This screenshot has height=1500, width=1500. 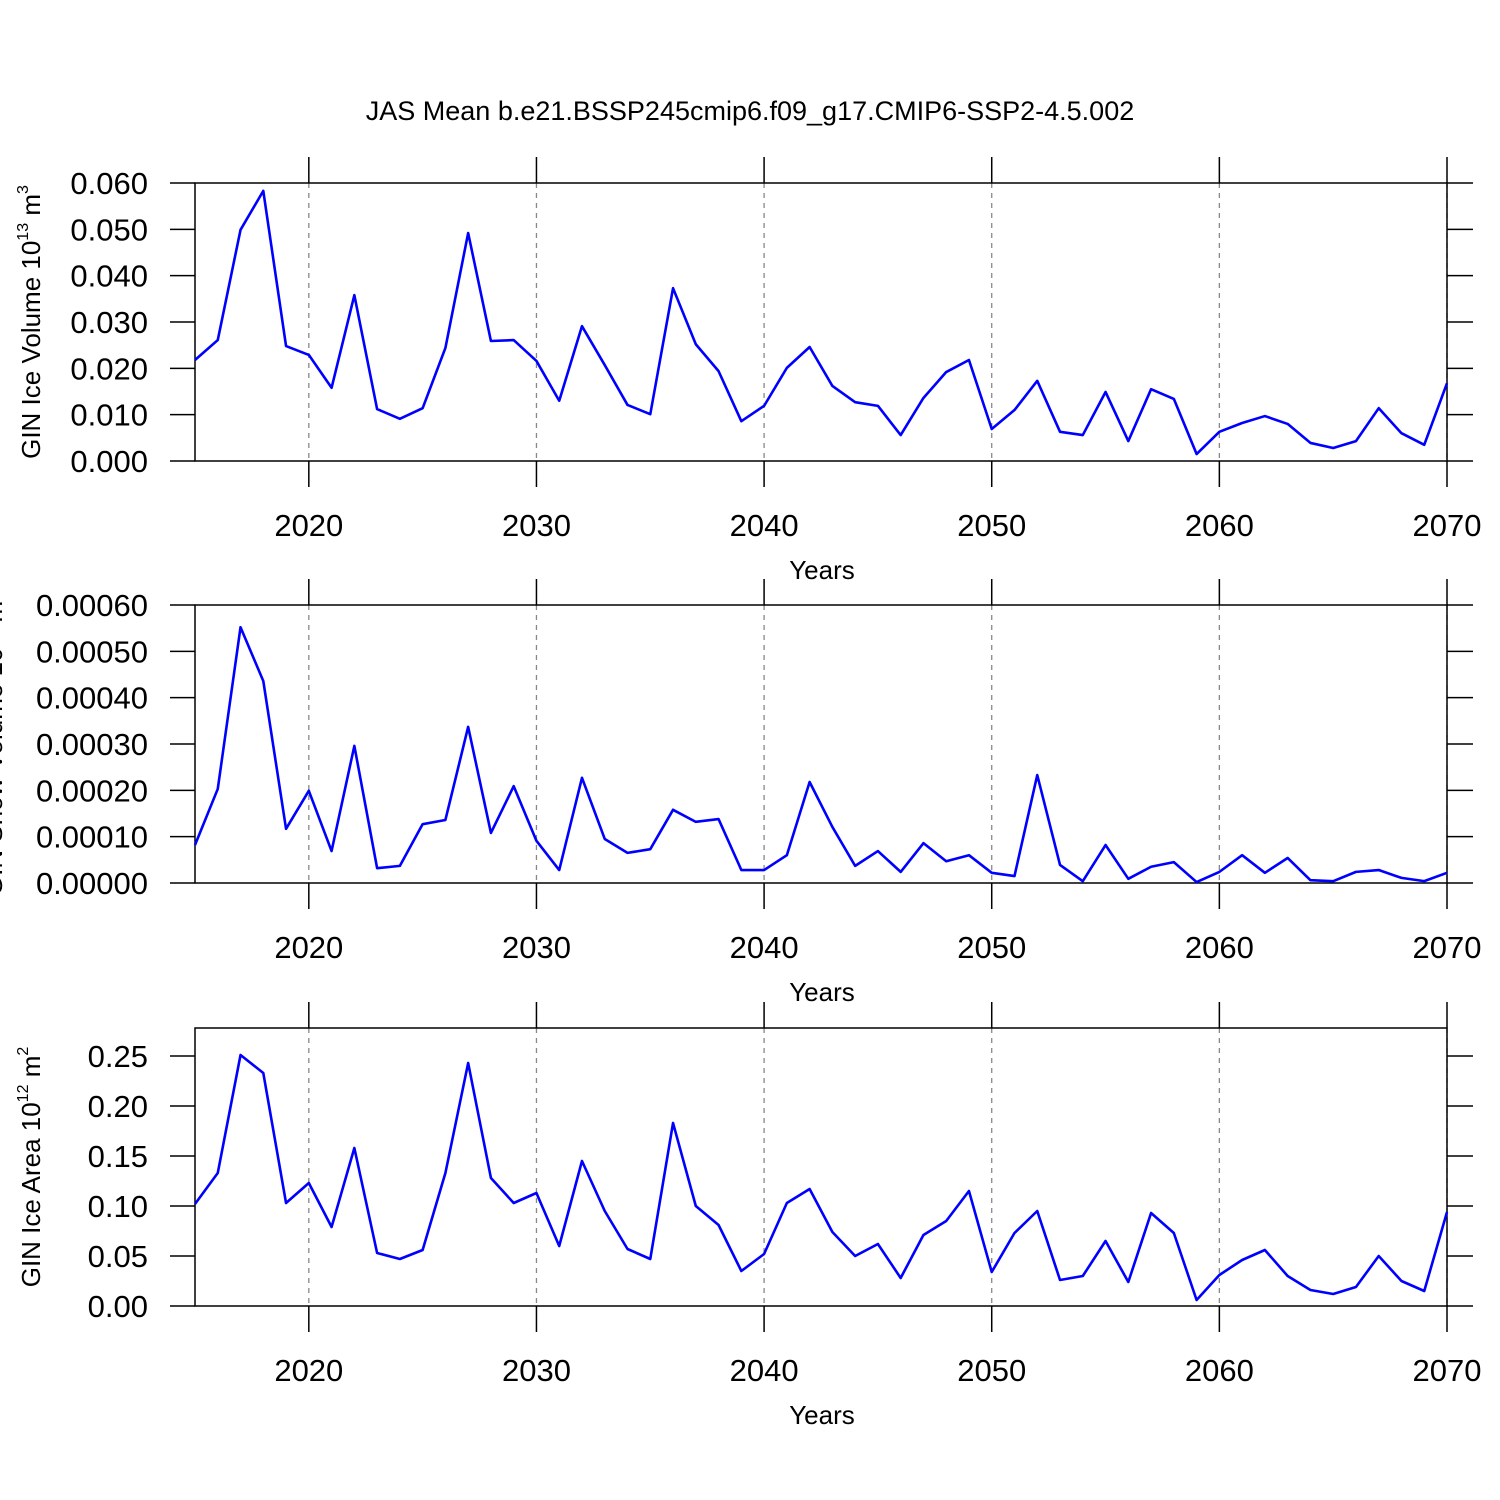 I want to click on y-tick-label: 0.00000, so click(x=92, y=883).